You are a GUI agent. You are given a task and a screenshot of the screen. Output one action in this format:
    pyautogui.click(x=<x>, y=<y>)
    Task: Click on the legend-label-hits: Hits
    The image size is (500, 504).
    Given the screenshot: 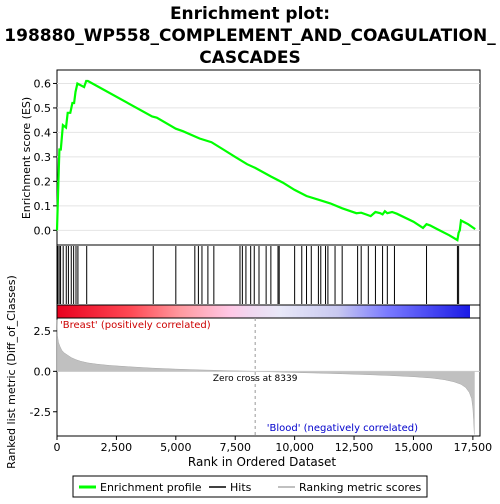 What is the action you would take?
    pyautogui.click(x=241, y=487)
    